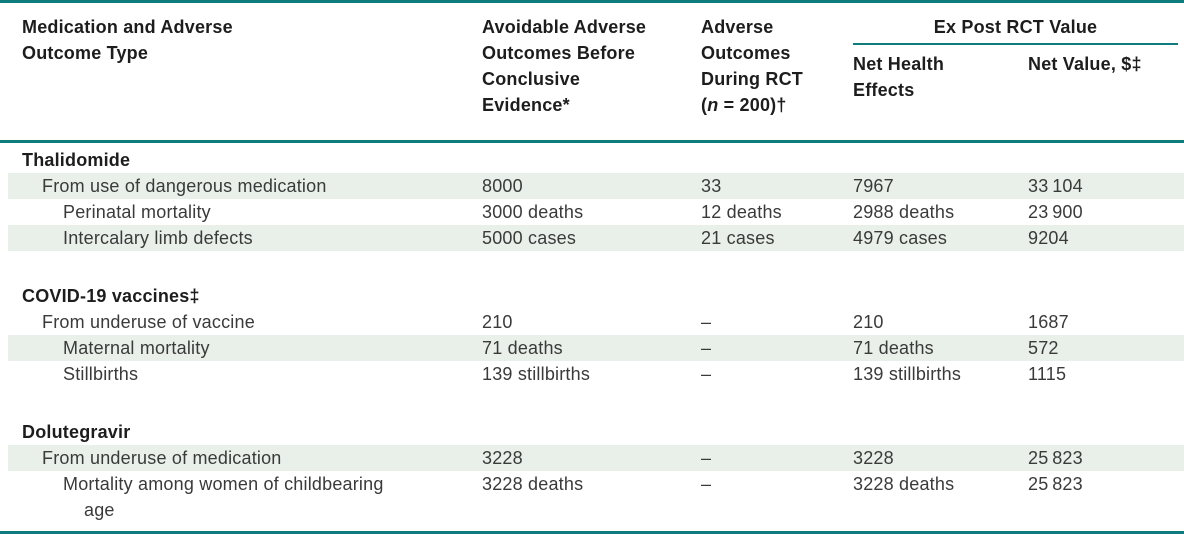 Image resolution: width=1184 pixels, height=534 pixels. Describe the element at coordinates (234, 374) in the screenshot. I see `row-label-cell: Stillbirths` at that location.